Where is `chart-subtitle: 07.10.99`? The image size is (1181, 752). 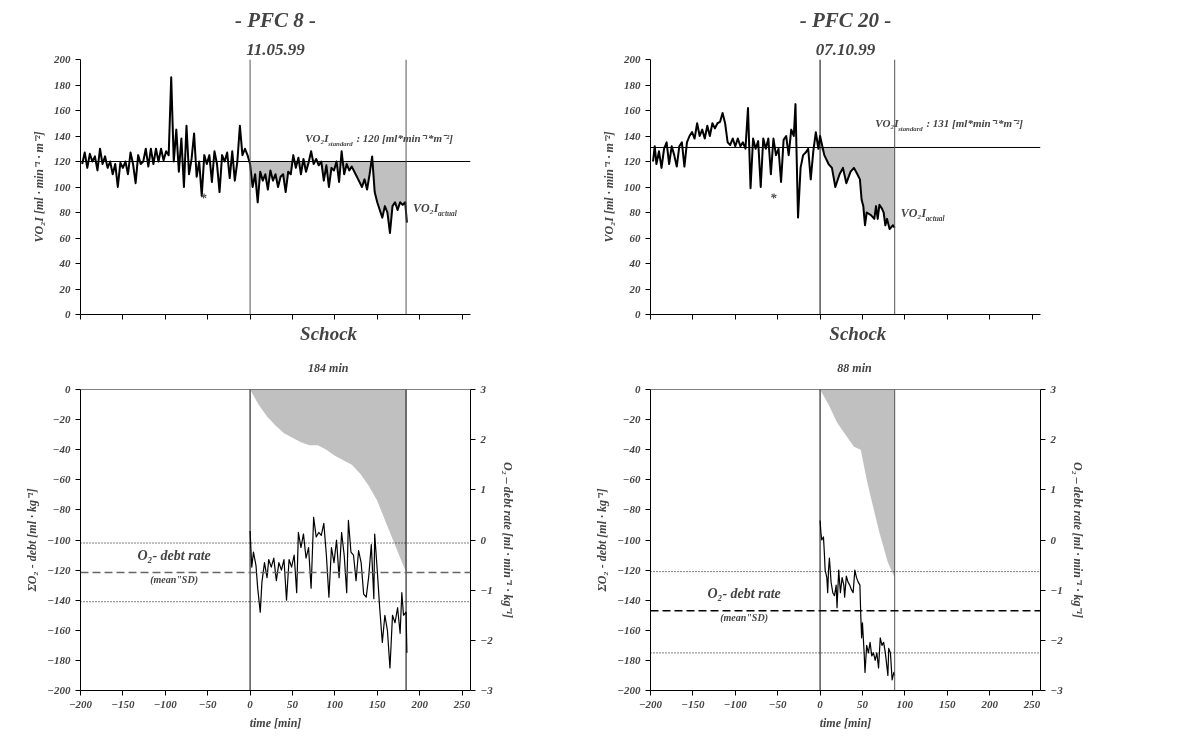 chart-subtitle: 07.10.99 is located at coordinates (845, 49).